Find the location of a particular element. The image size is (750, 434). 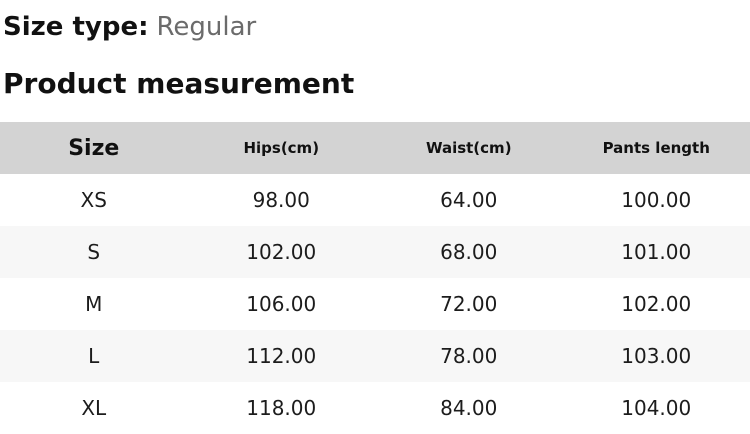

size-type-value: Regular is located at coordinates (206, 27).